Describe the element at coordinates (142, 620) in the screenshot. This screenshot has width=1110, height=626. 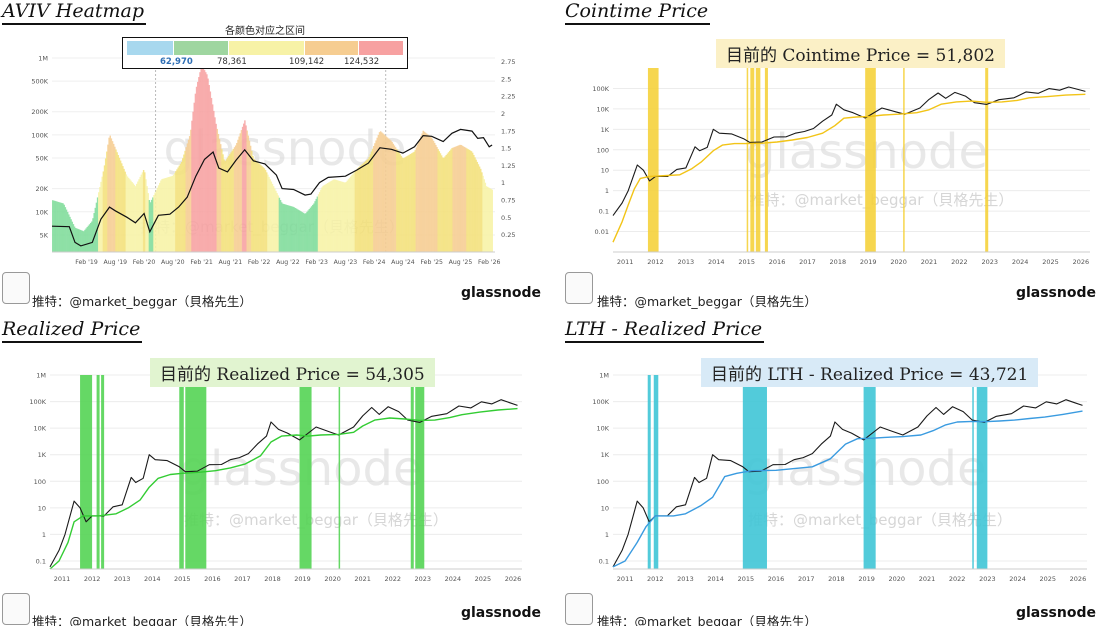
I see `twitter-handle: 推特：@market_beggar（貝格先生）` at that location.